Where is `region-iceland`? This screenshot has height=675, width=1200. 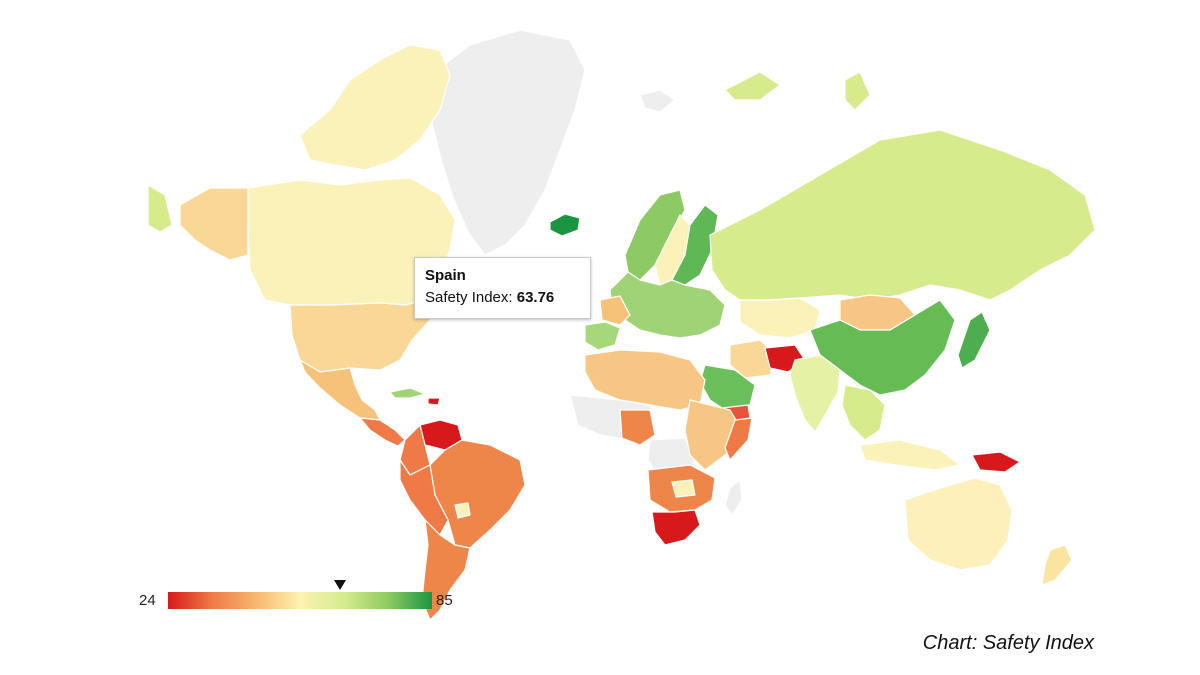
region-iceland is located at coordinates (565, 225).